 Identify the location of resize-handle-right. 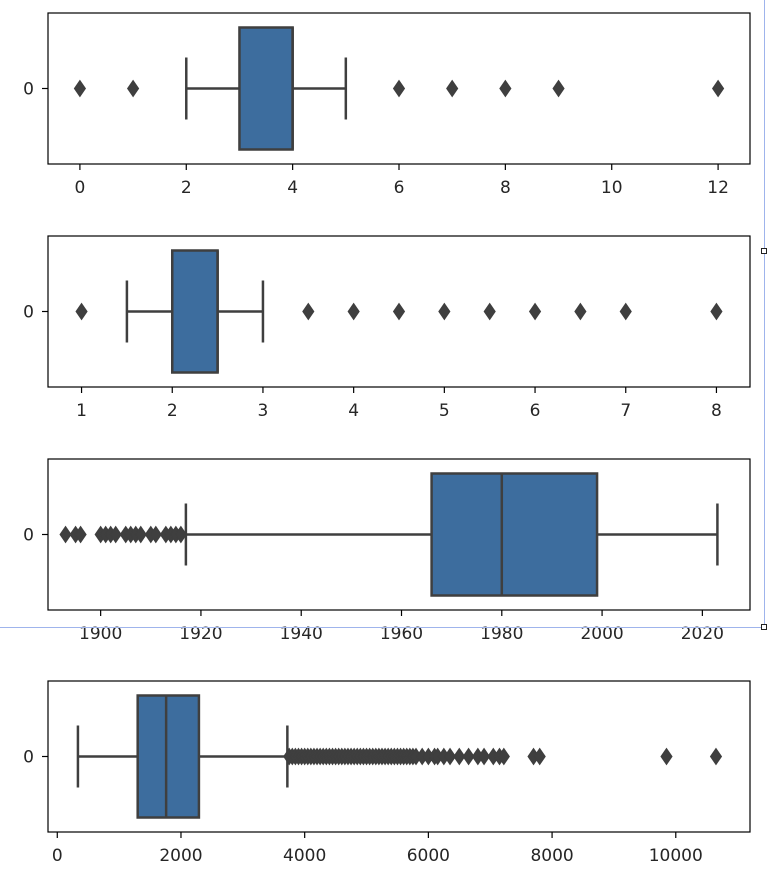
(764, 251).